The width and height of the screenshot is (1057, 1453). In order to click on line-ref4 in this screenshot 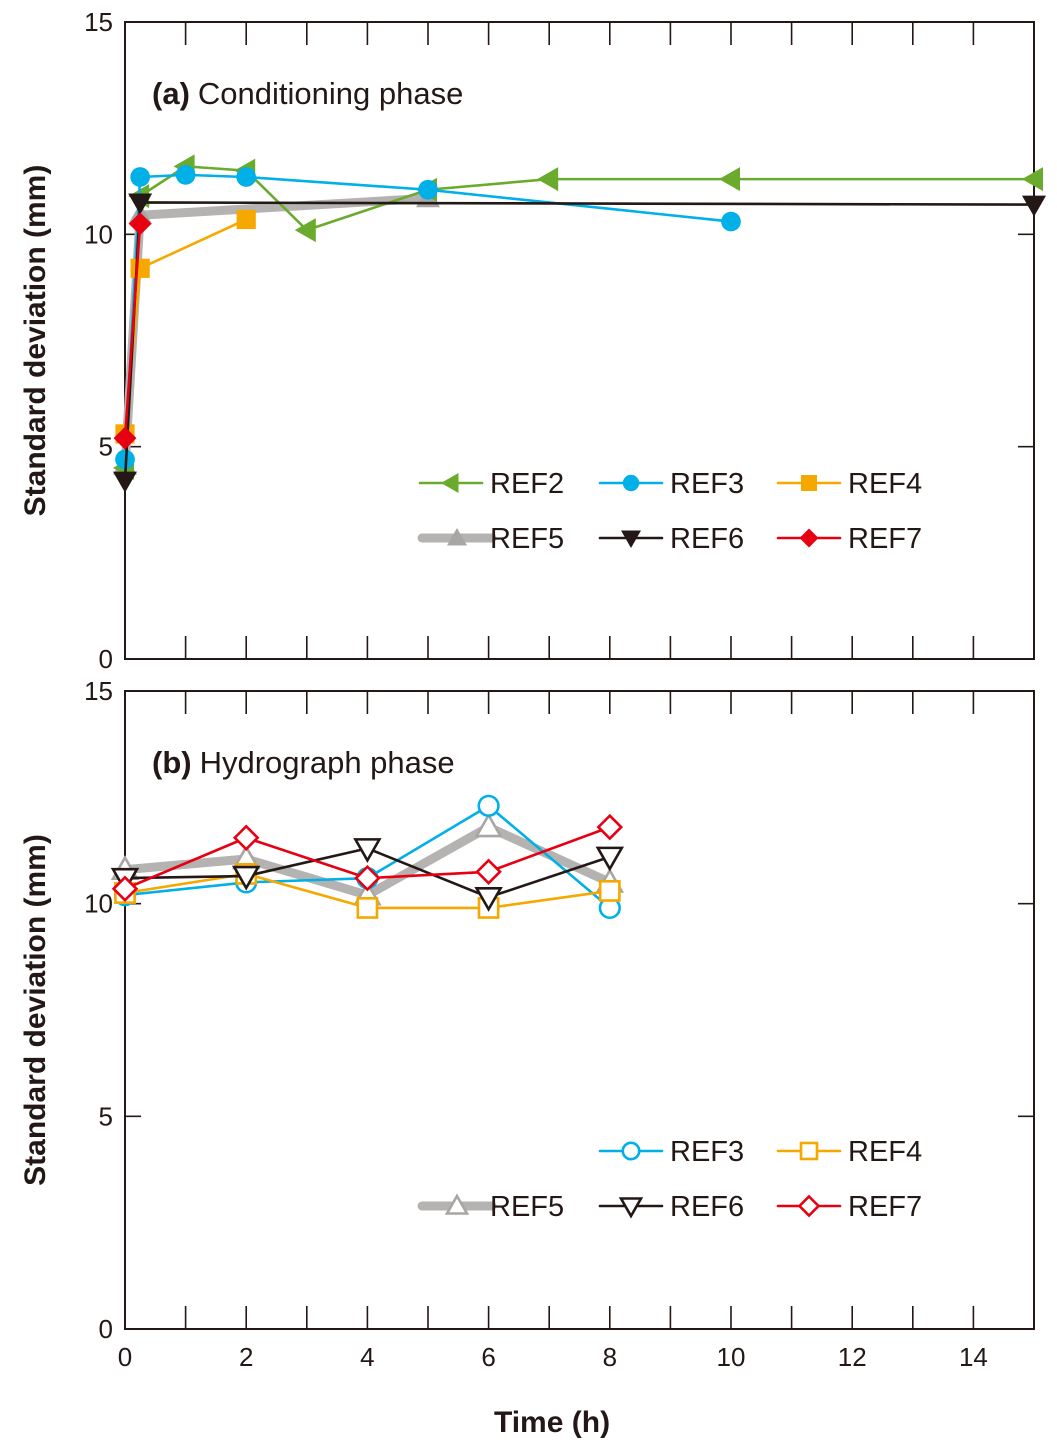, I will do `click(185, 327)`.